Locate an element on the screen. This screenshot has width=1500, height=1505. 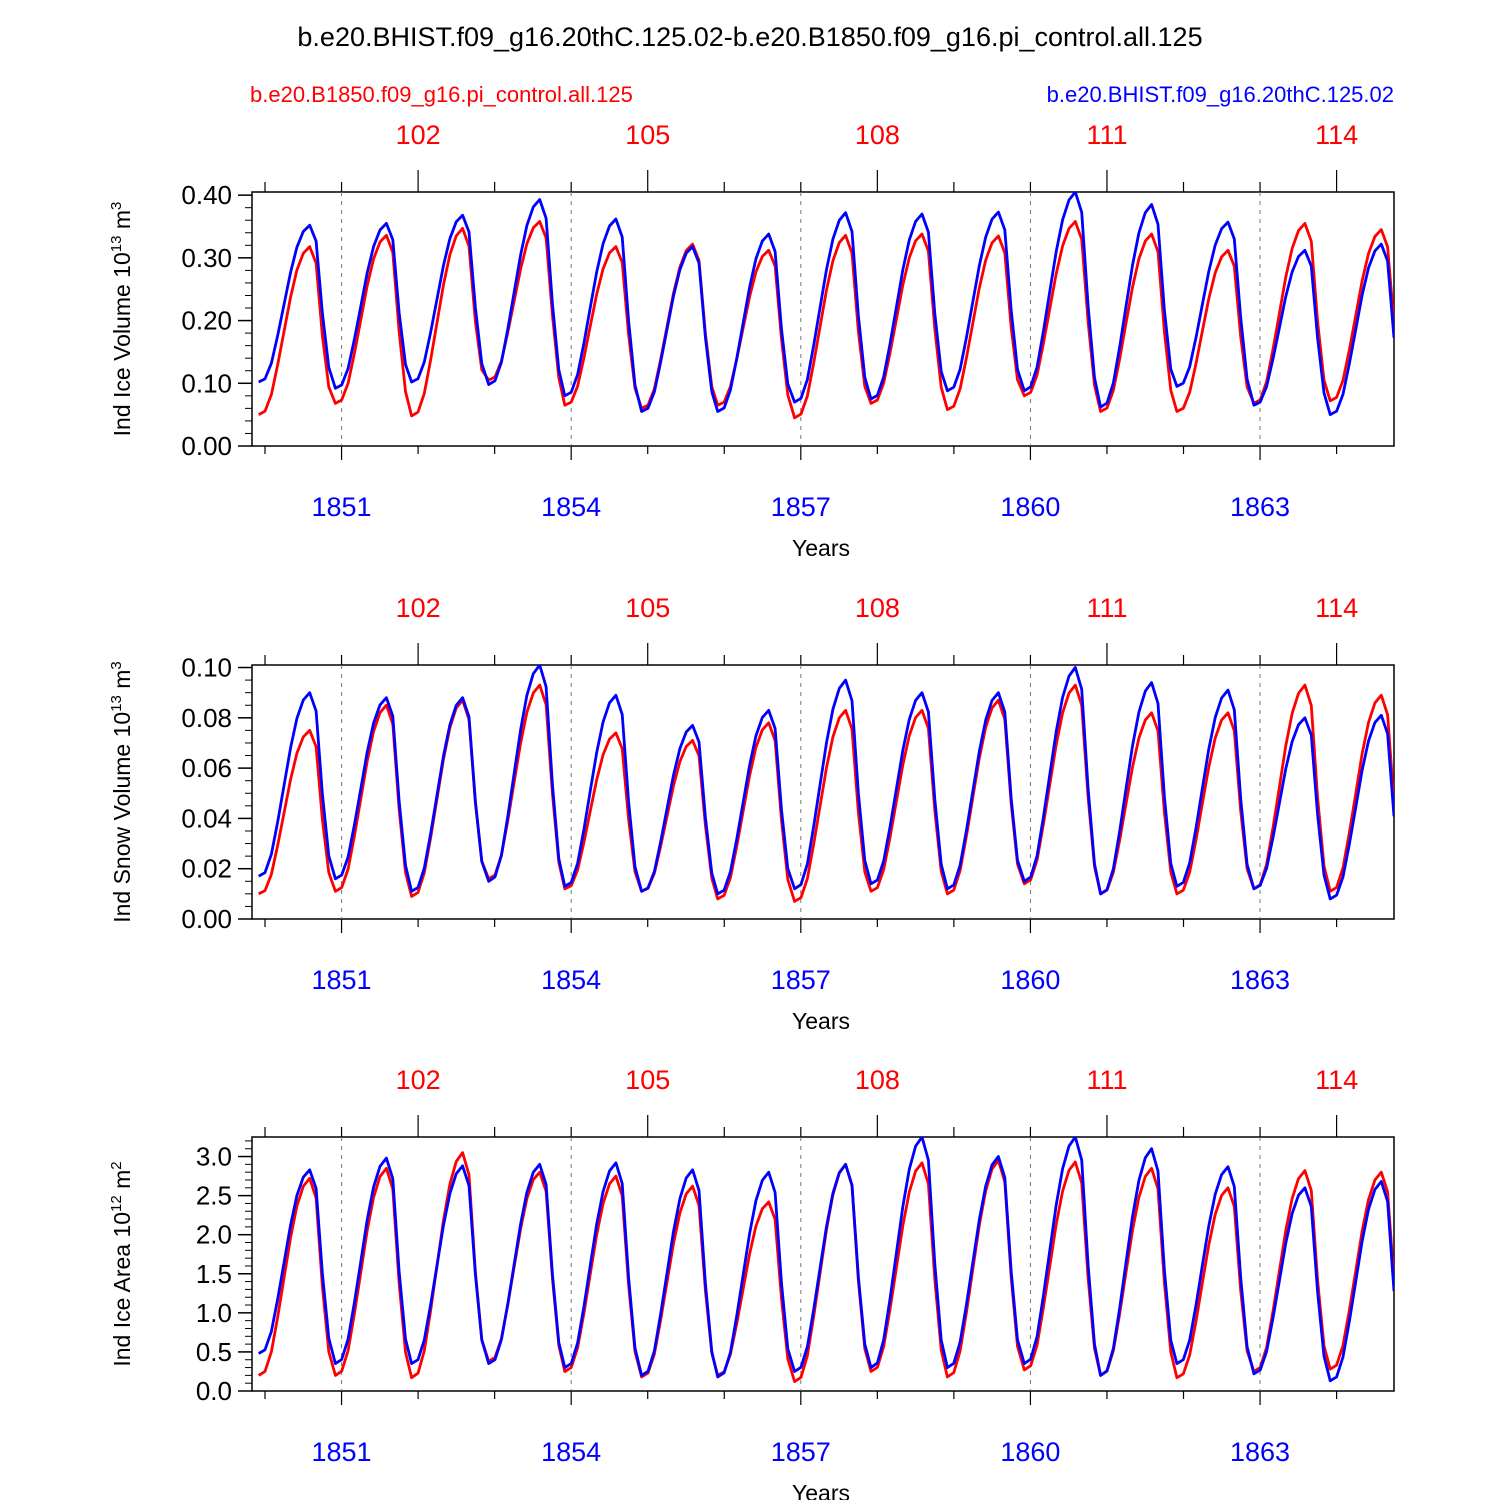
y-tick-label: 0.30 is located at coordinates (206, 258).